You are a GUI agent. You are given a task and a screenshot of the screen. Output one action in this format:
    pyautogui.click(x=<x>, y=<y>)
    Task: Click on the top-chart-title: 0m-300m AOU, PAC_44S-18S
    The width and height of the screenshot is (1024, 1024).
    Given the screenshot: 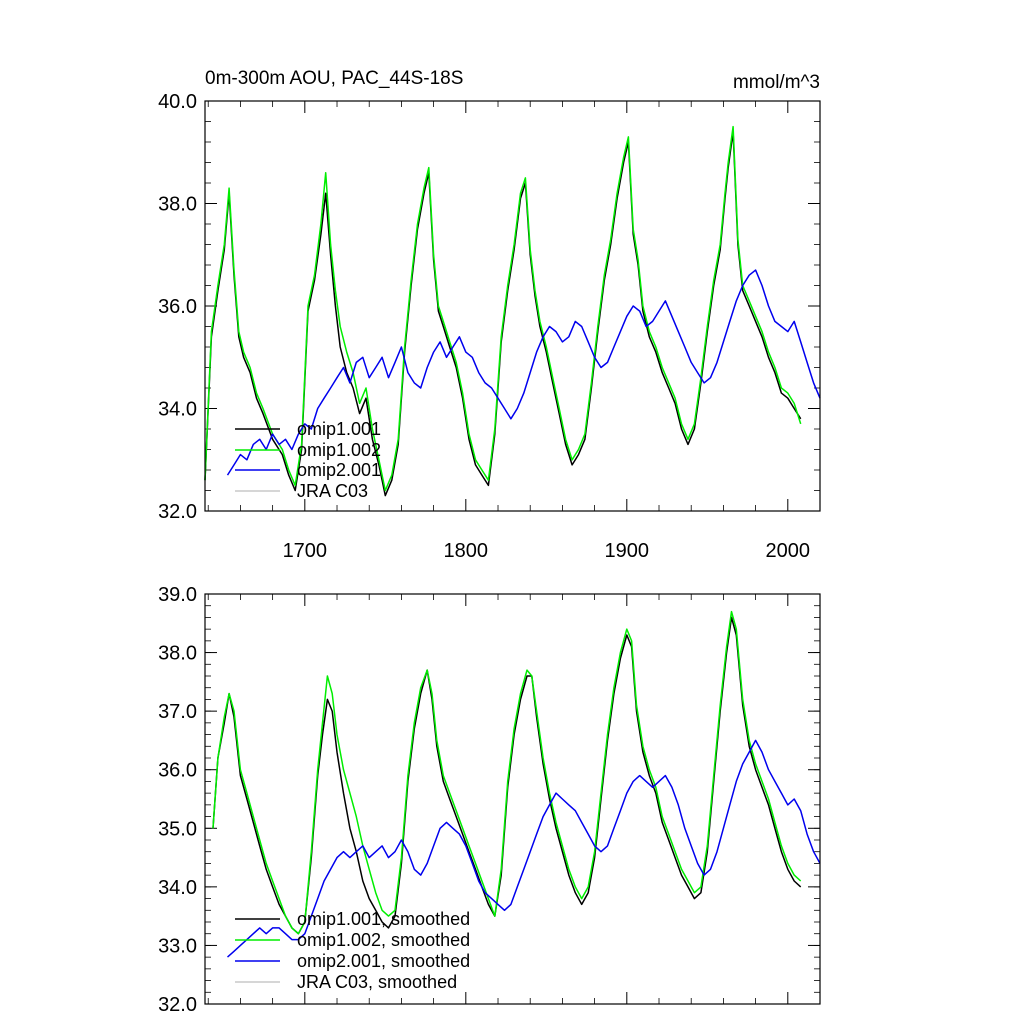 What is the action you would take?
    pyautogui.click(x=334, y=78)
    